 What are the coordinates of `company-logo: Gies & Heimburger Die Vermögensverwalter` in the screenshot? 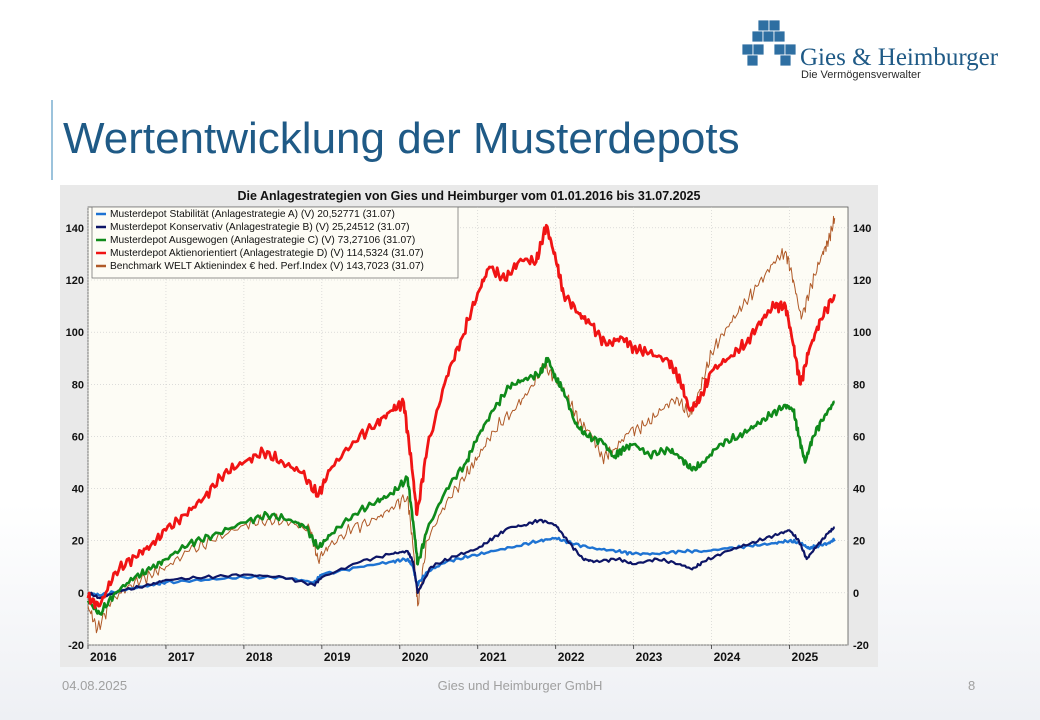 It's located at (868, 50).